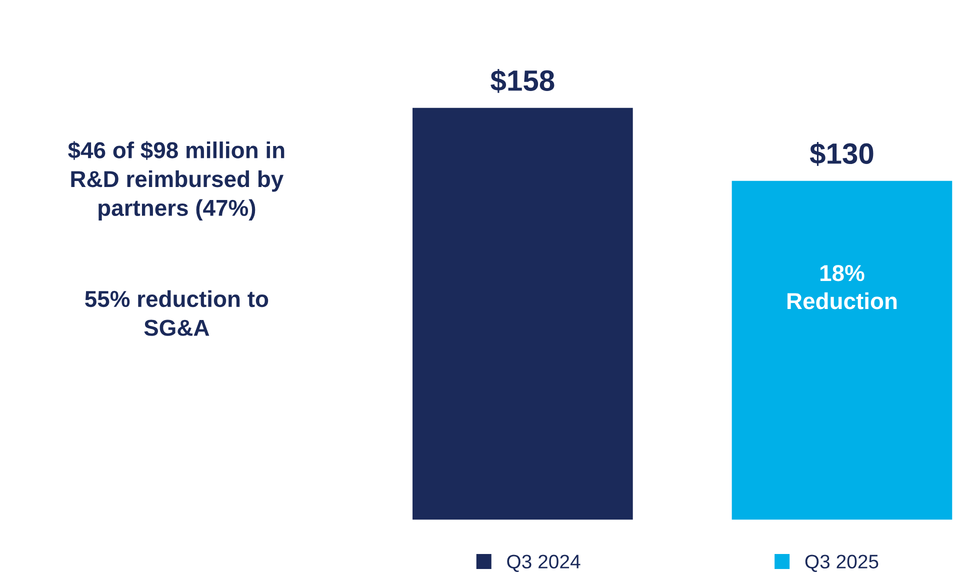 This screenshot has width=955, height=584. I want to click on text: 55% reduction to SG&A, so click(176, 313).